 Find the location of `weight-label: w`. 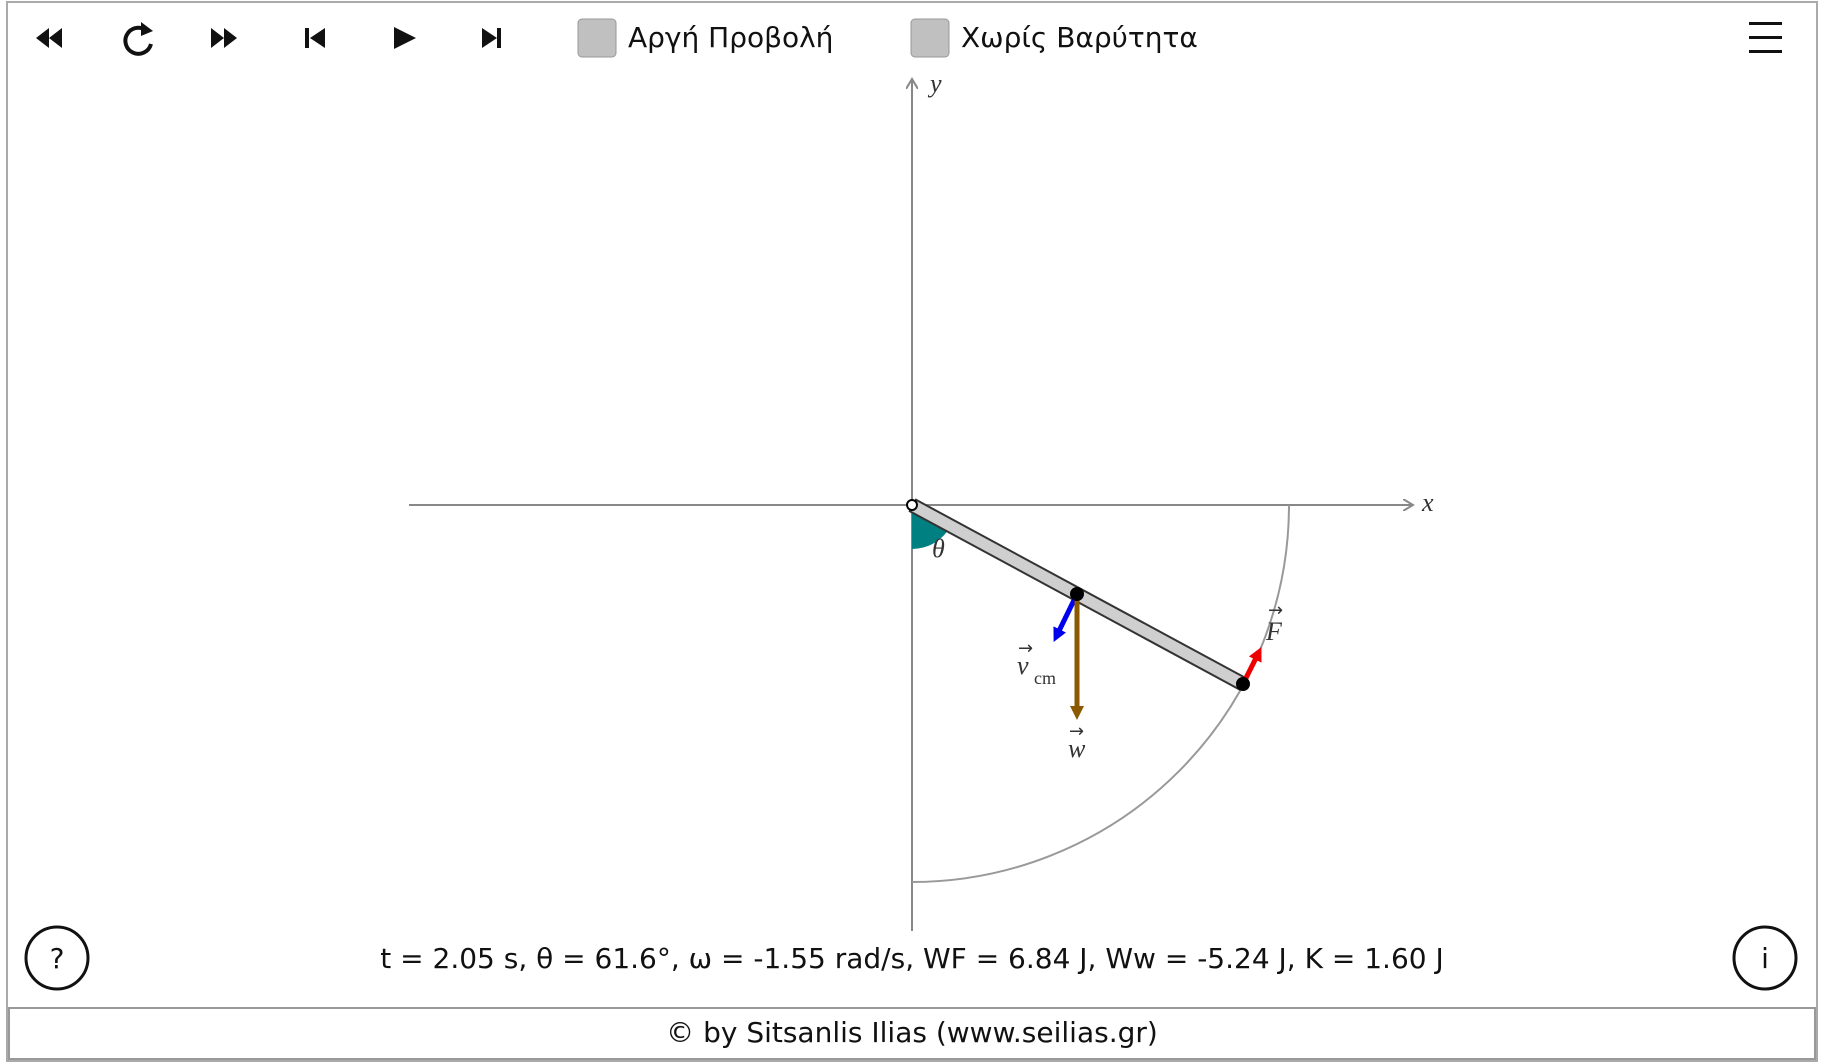

weight-label: w is located at coordinates (1077, 748).